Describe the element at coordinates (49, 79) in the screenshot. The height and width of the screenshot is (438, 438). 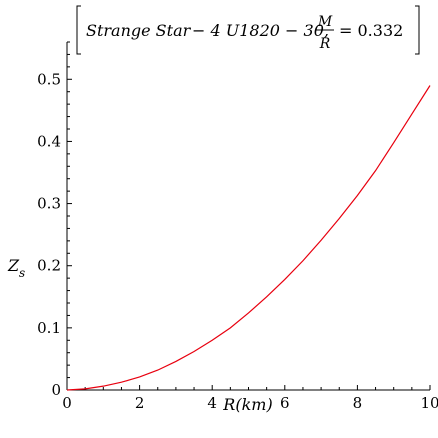
I see `y-tick-label: 0.5` at that location.